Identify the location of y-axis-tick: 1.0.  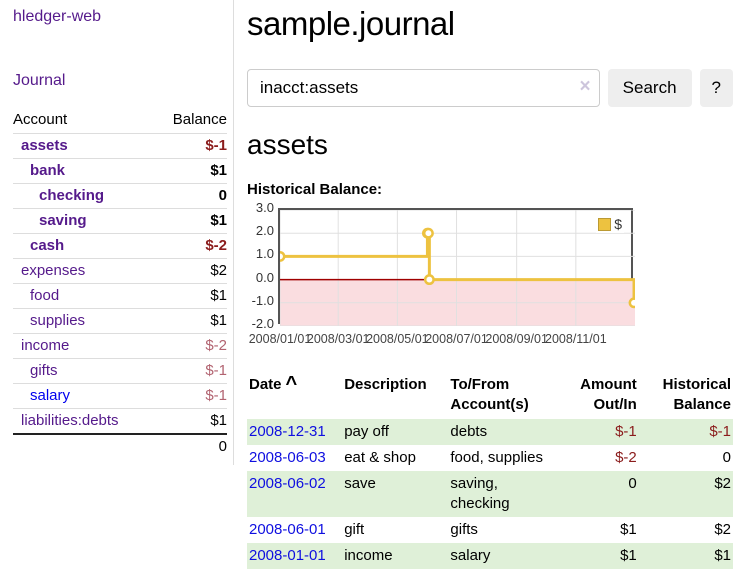
(264, 254).